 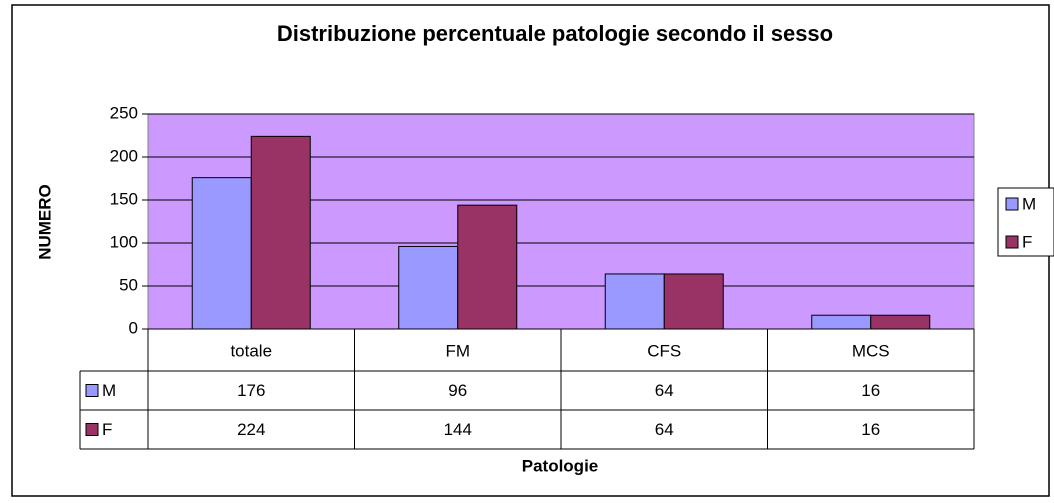 I want to click on x-axis-label: Patologie, so click(x=560, y=465).